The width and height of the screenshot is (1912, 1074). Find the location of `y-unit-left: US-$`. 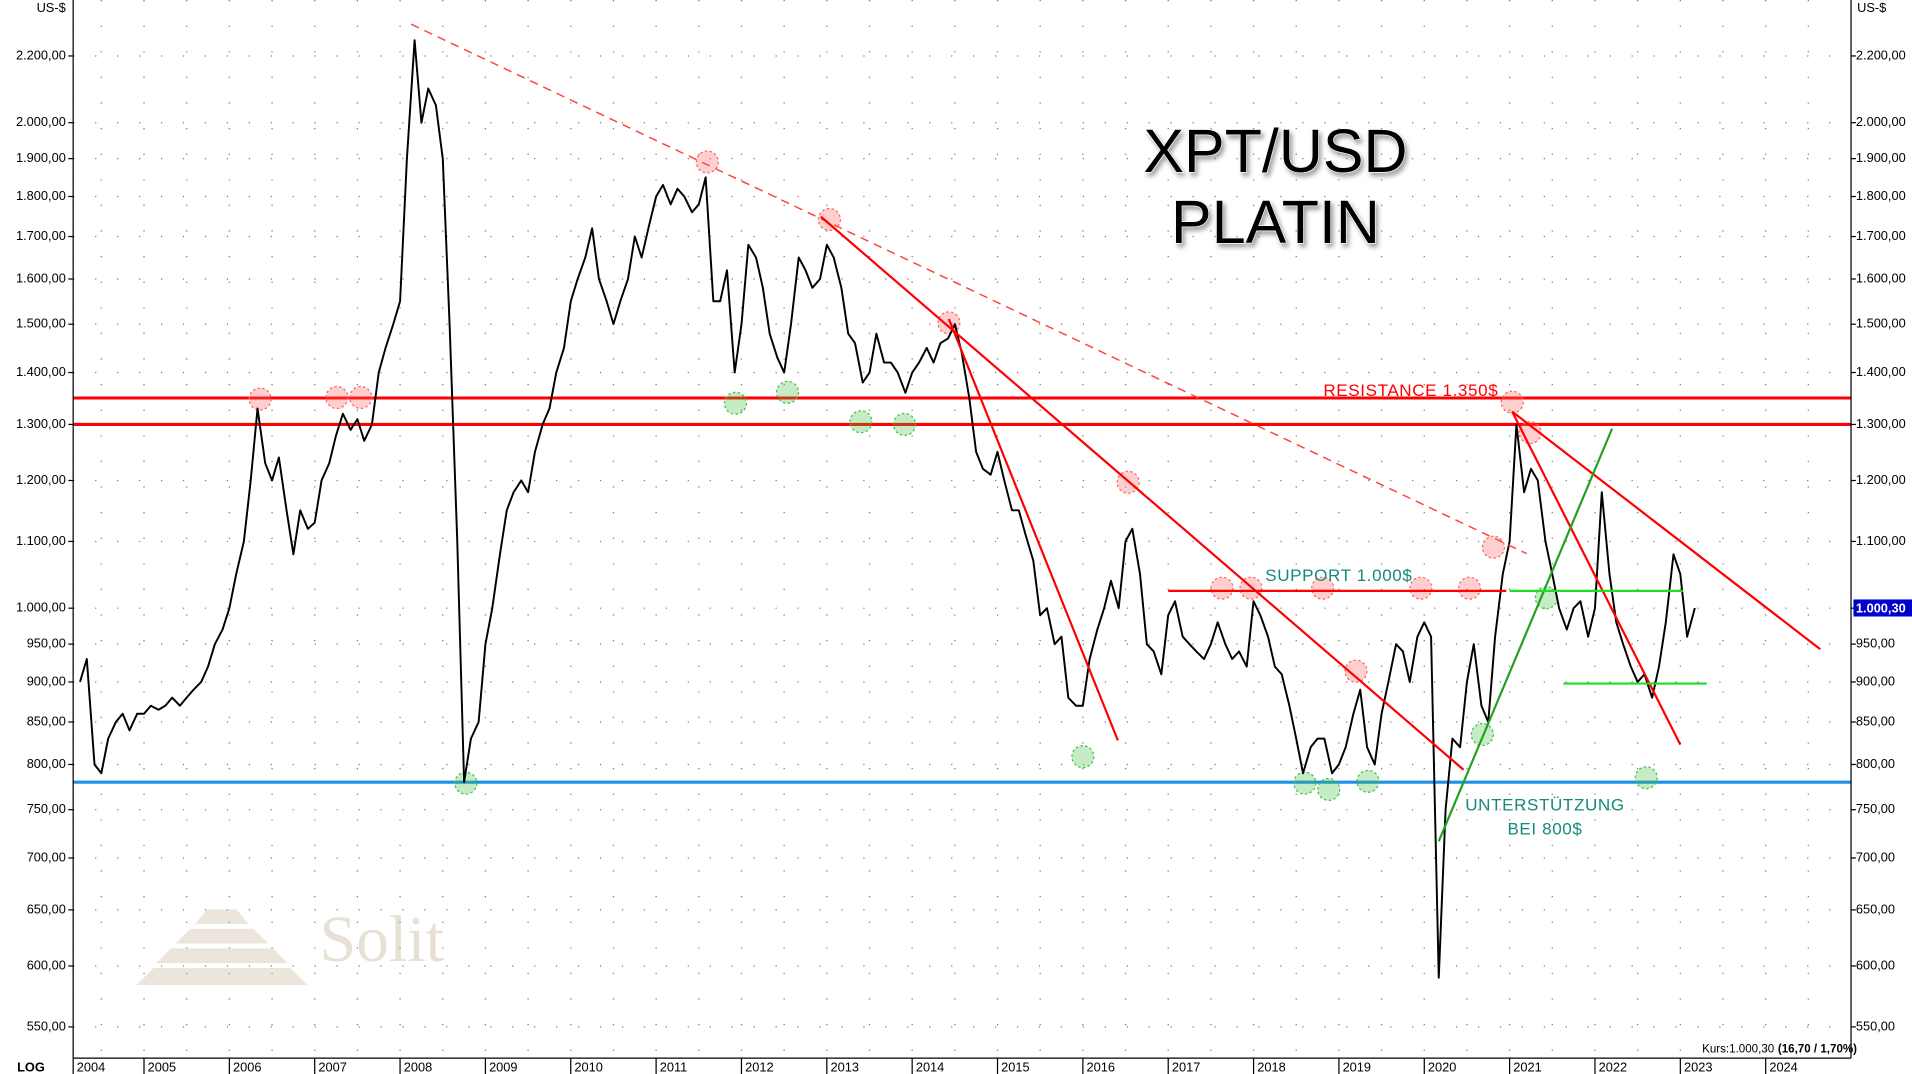

y-unit-left: US-$ is located at coordinates (51, 7).